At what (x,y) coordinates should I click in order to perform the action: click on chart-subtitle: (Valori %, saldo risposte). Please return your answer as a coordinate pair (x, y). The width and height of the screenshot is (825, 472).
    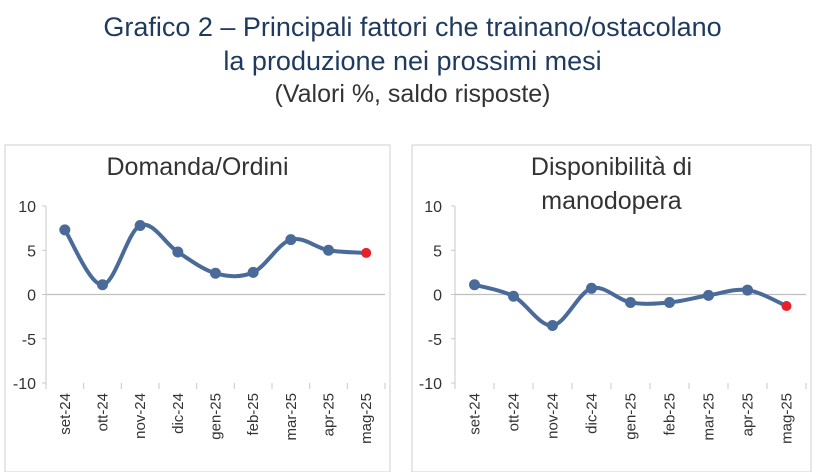
    Looking at the image, I should click on (412, 94).